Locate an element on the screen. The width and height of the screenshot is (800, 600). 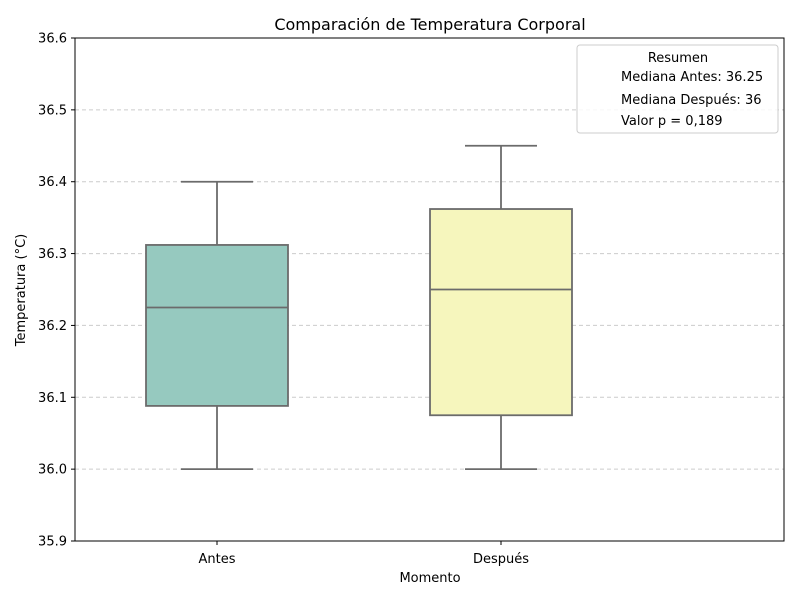
x-tick-label: Antes is located at coordinates (216, 559).